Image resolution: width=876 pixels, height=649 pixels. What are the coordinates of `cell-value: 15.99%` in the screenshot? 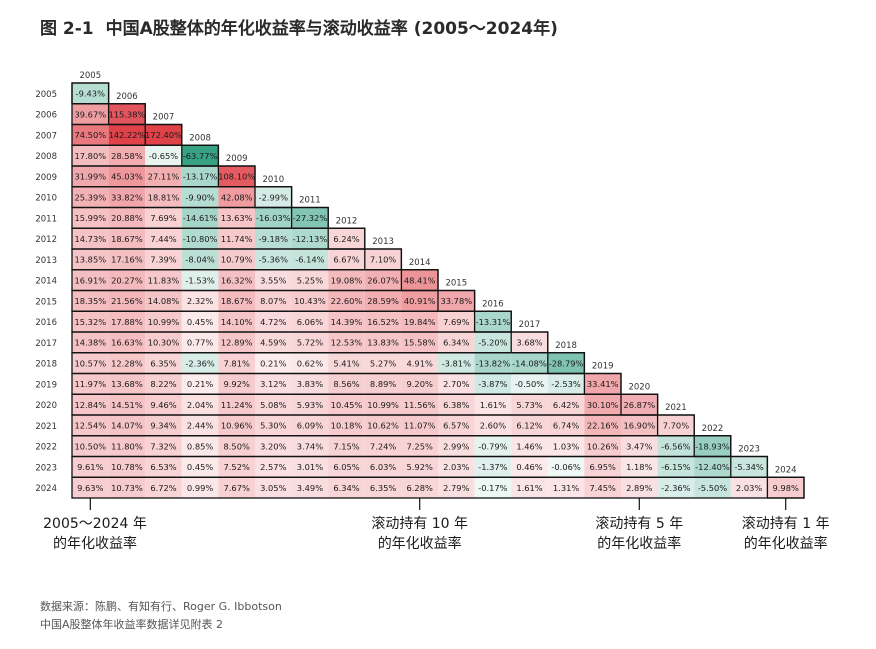 It's located at (90, 218).